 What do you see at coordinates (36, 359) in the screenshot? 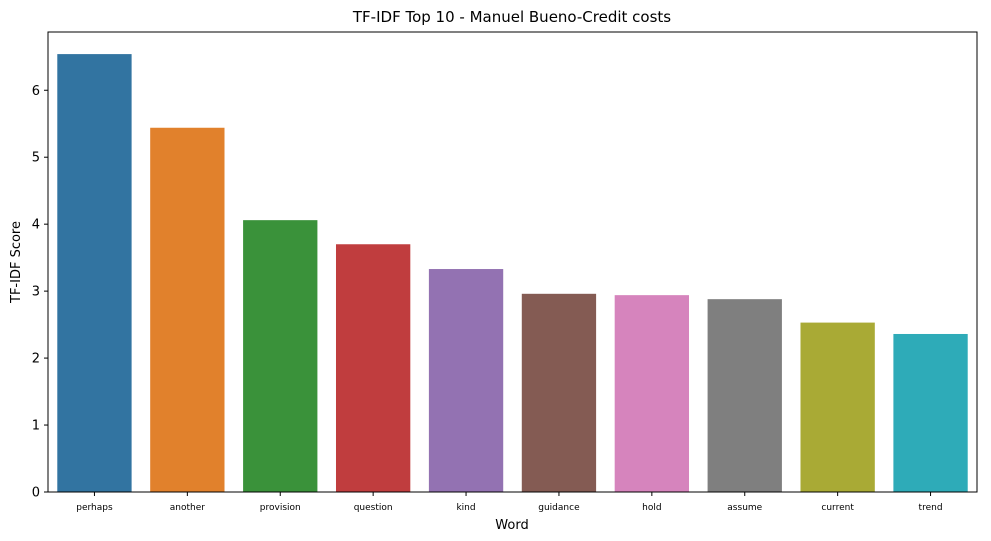
I see `y-tick-label: 2` at bounding box center [36, 359].